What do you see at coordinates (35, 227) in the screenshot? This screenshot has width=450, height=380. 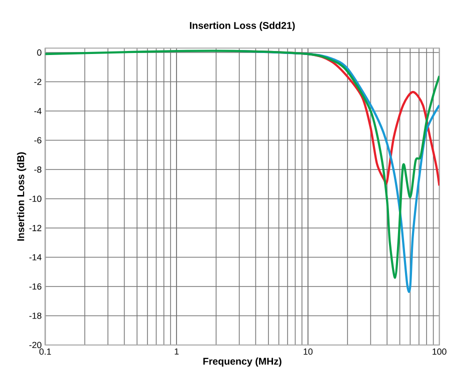 I see `y-tick-label: -12` at bounding box center [35, 227].